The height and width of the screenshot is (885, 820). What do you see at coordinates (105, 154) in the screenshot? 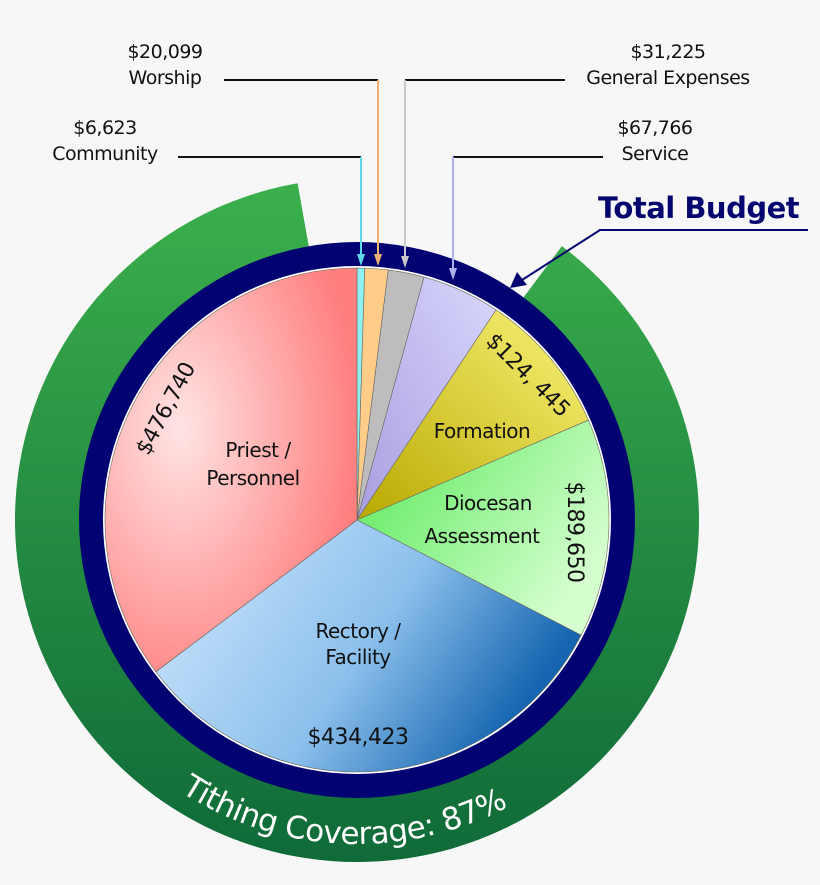
I see `category-label: Community` at bounding box center [105, 154].